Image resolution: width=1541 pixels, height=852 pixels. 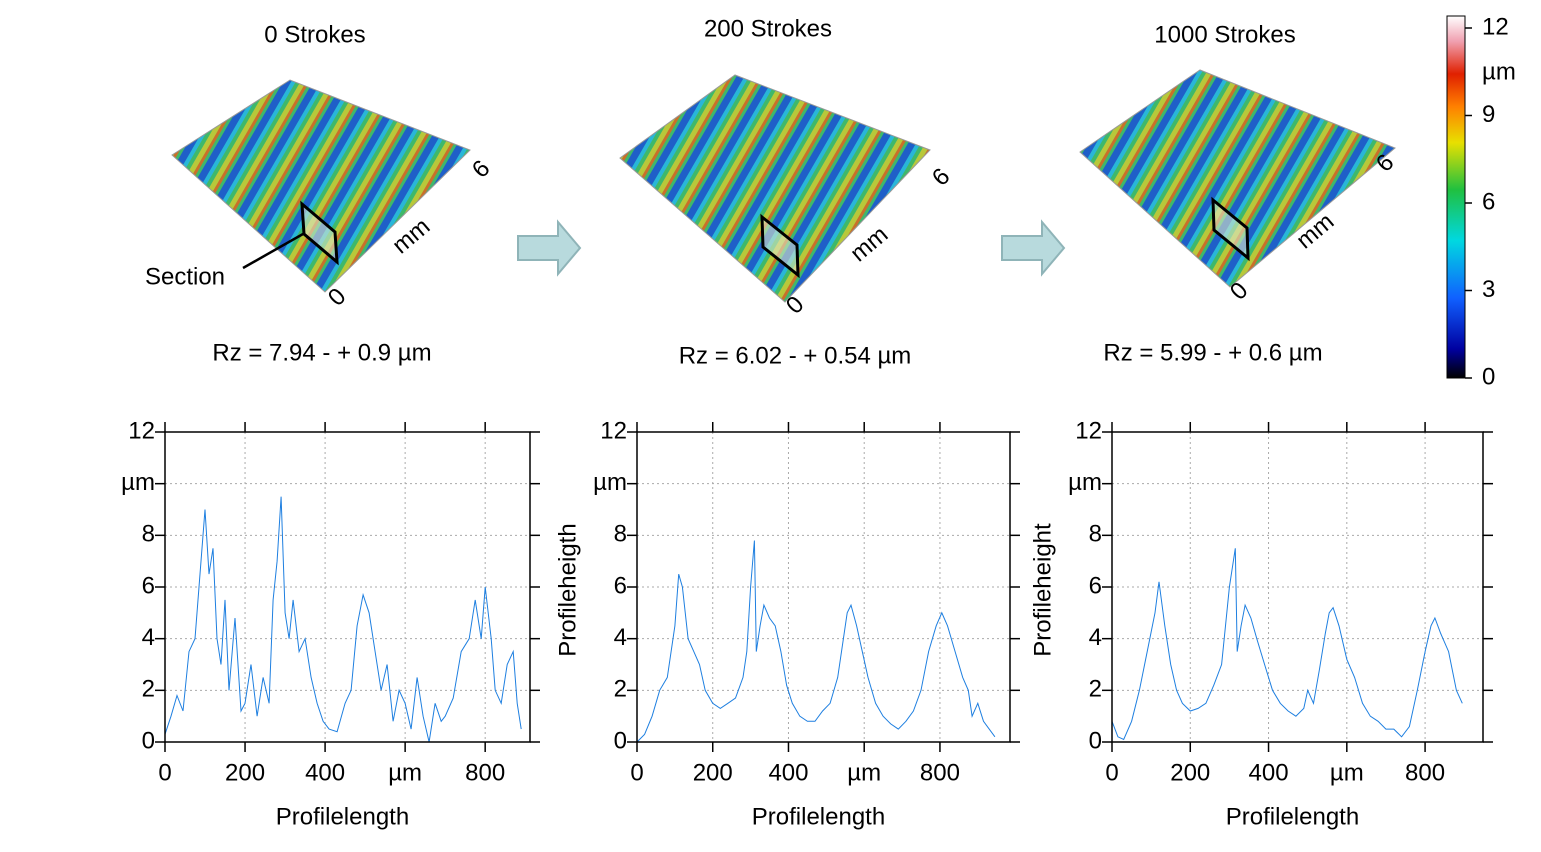 I want to click on colorbar-tick-label: 9, so click(x=1488, y=114).